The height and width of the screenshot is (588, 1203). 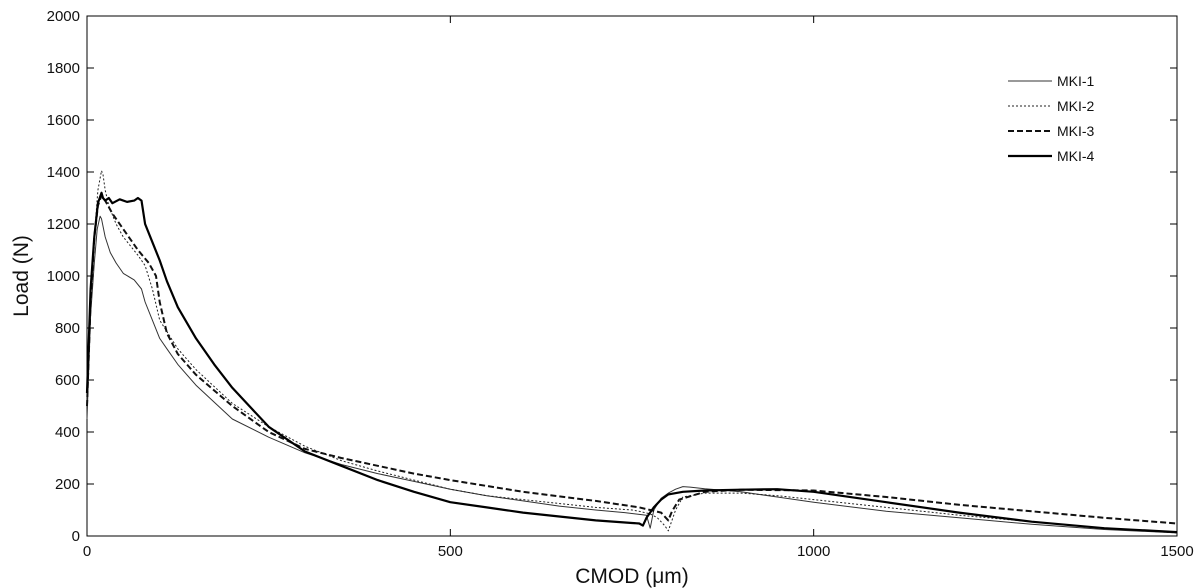 What do you see at coordinates (63, 120) in the screenshot?
I see `y-tick-label: 1600` at bounding box center [63, 120].